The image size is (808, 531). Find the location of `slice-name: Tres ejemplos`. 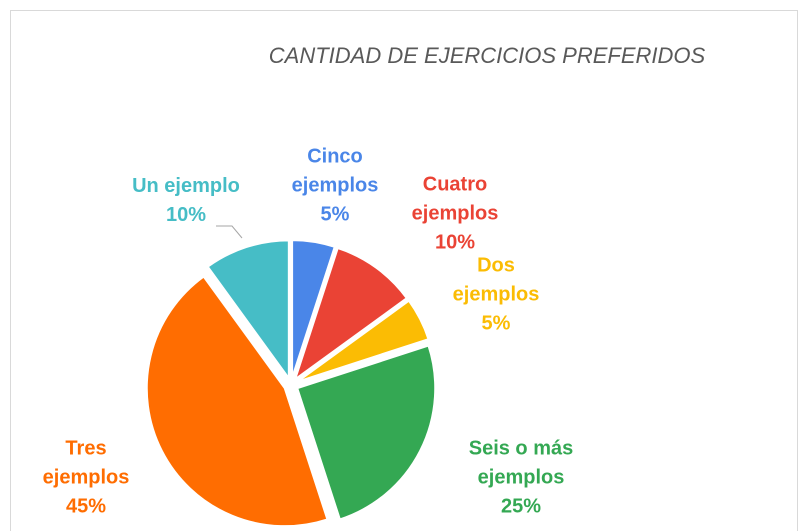

slice-name: Tres ejemplos is located at coordinates (86, 463).